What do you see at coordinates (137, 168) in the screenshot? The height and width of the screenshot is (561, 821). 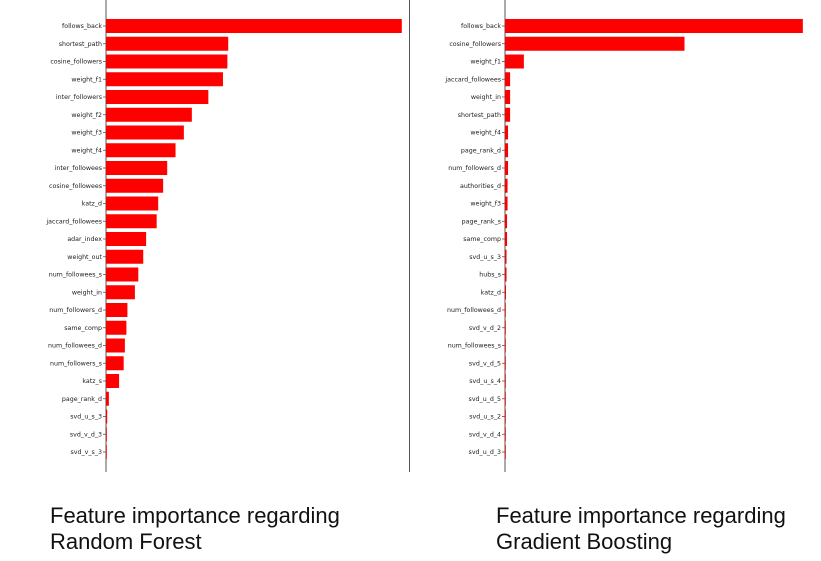 I see `bar-inter_followees` at bounding box center [137, 168].